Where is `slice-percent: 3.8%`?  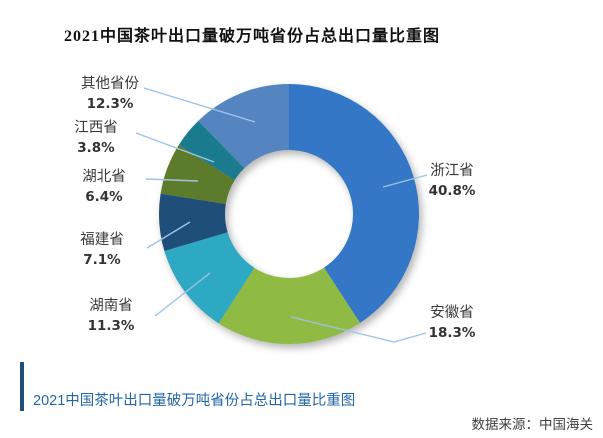
slice-percent: 3.8% is located at coordinates (96, 148).